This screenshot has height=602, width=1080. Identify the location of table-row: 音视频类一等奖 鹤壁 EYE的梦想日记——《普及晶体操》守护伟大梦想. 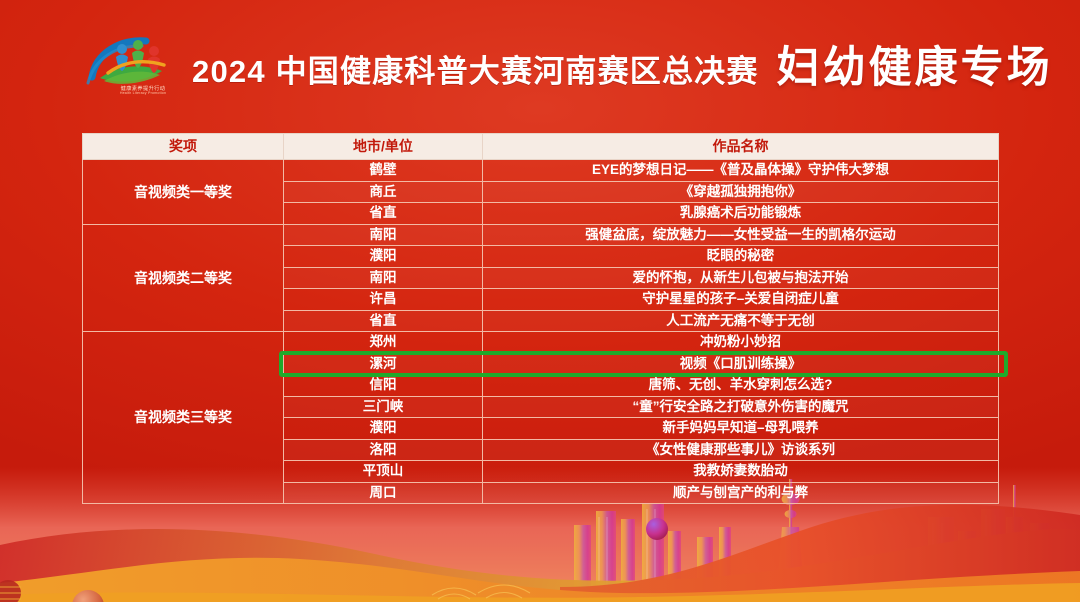
(540, 192).